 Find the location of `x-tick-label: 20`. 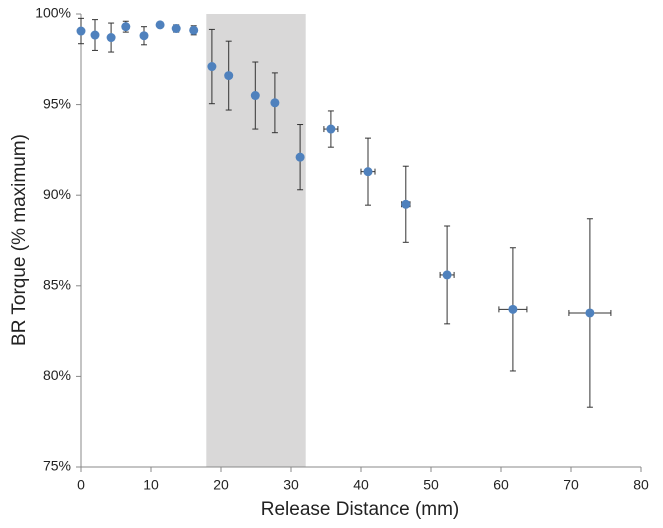

x-tick-label: 20 is located at coordinates (221, 485).